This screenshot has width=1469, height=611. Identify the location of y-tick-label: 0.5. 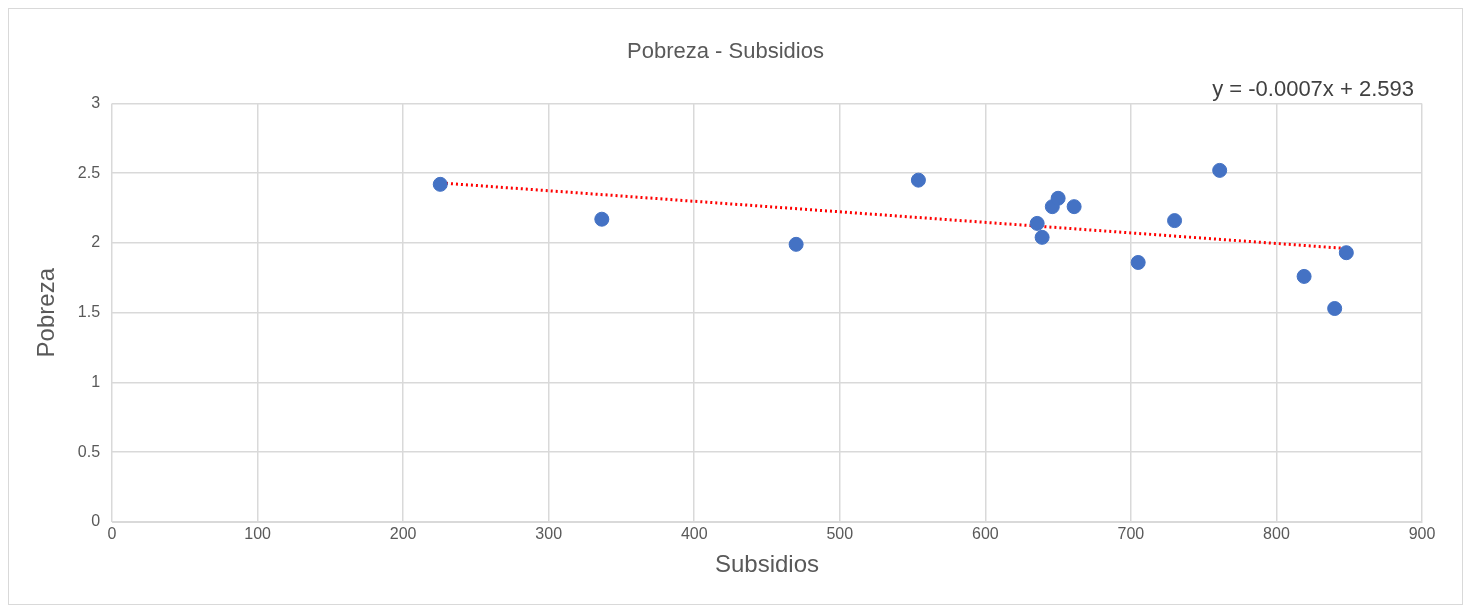
(89, 451).